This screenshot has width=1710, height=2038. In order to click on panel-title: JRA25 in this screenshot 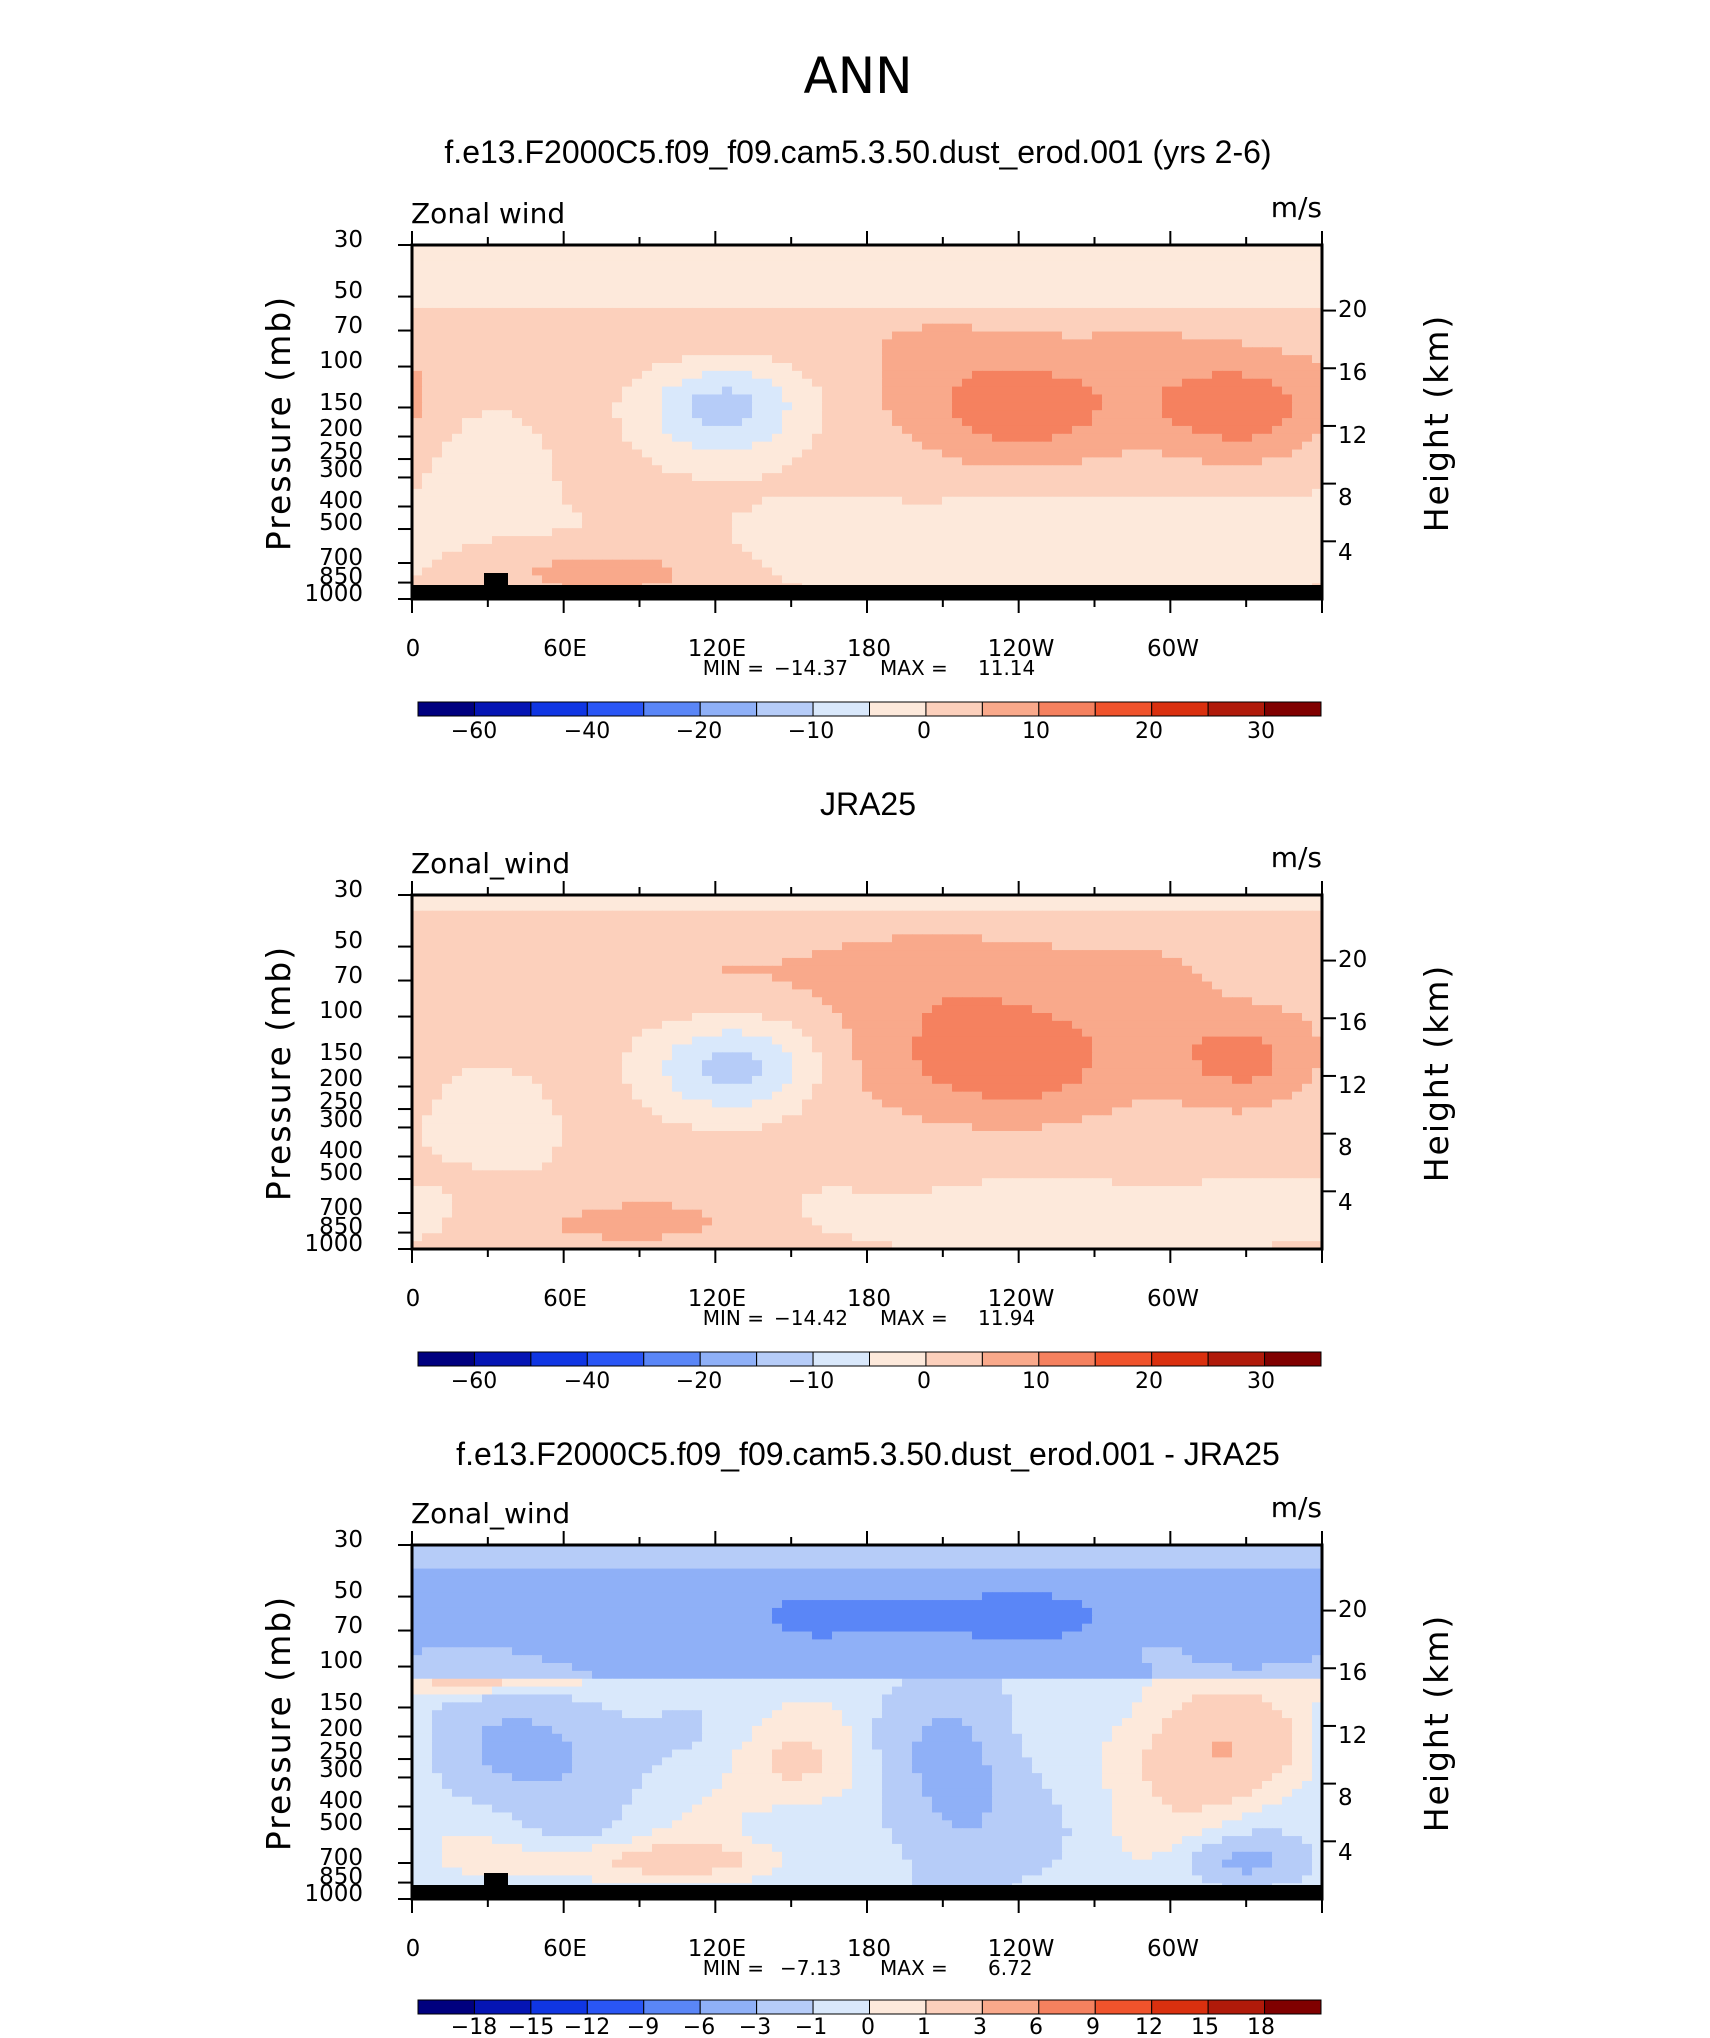, I will do `click(868, 804)`.